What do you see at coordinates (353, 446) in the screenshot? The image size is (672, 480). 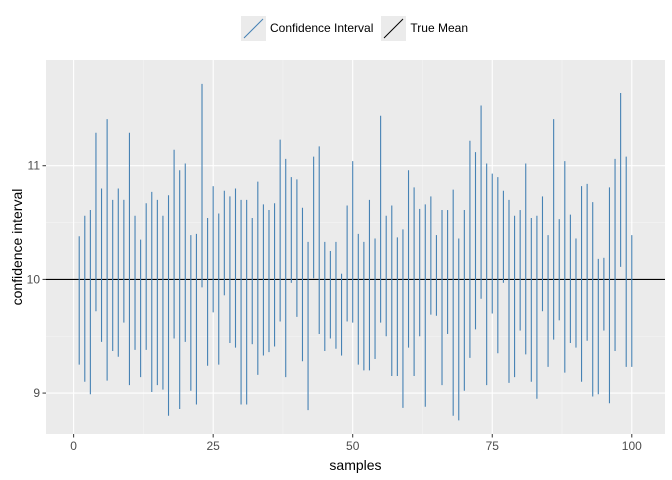 I see `x-tick-label: 50` at bounding box center [353, 446].